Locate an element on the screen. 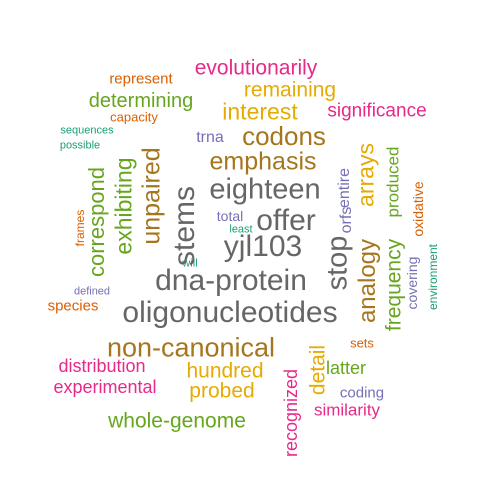 The image size is (500, 500). word-oligonucleotides: oligonucleotides is located at coordinates (230, 312).